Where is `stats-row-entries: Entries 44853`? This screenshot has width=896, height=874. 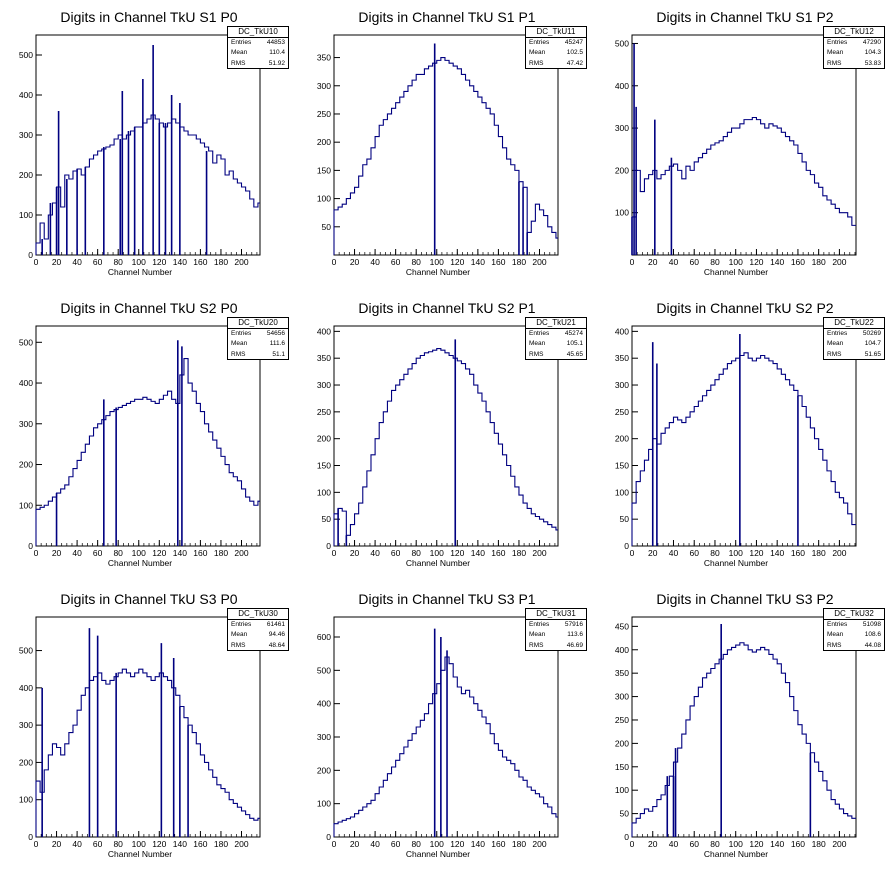
stats-row-entries: Entries 44853 is located at coordinates (258, 43).